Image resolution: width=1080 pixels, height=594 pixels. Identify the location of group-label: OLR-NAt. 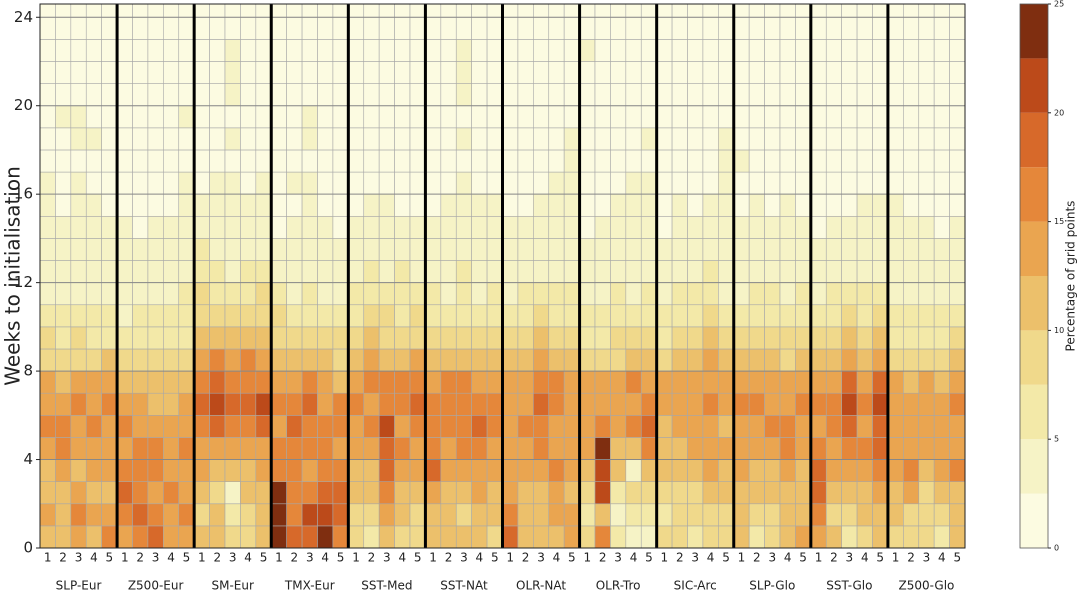
(541, 586).